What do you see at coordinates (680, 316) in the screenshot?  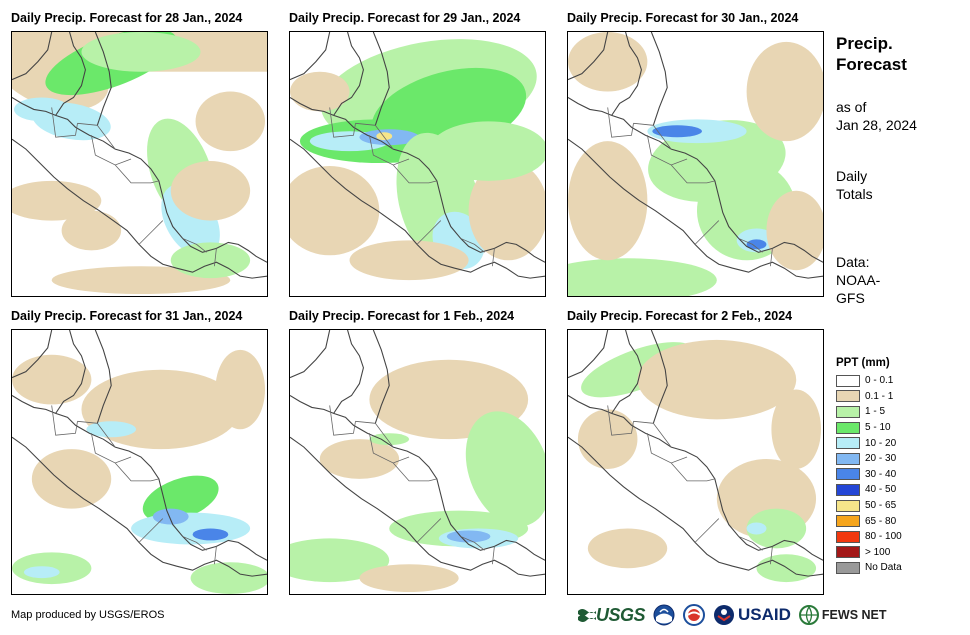 I see `panel-title-6: Daily Precip. Forecast for 2 Feb., 2024` at bounding box center [680, 316].